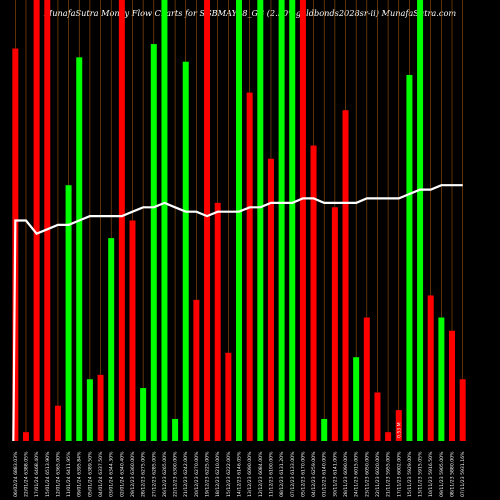 Image resolution: width=500 pixels, height=500 pixels. Describe the element at coordinates (101, 474) in the screenshot. I see `x-tick-label: 04/01/24 6337.50%` at that location.